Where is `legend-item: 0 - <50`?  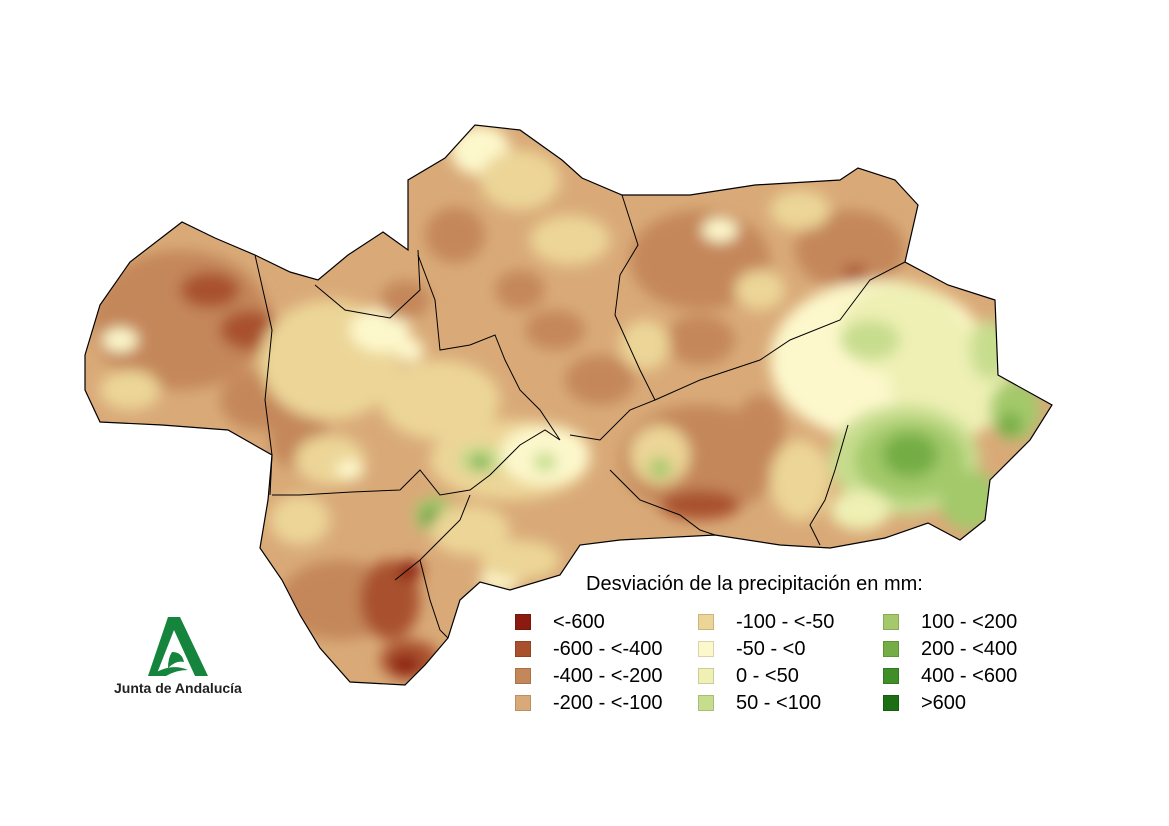
legend-item: 0 - <50 is located at coordinates (748, 676).